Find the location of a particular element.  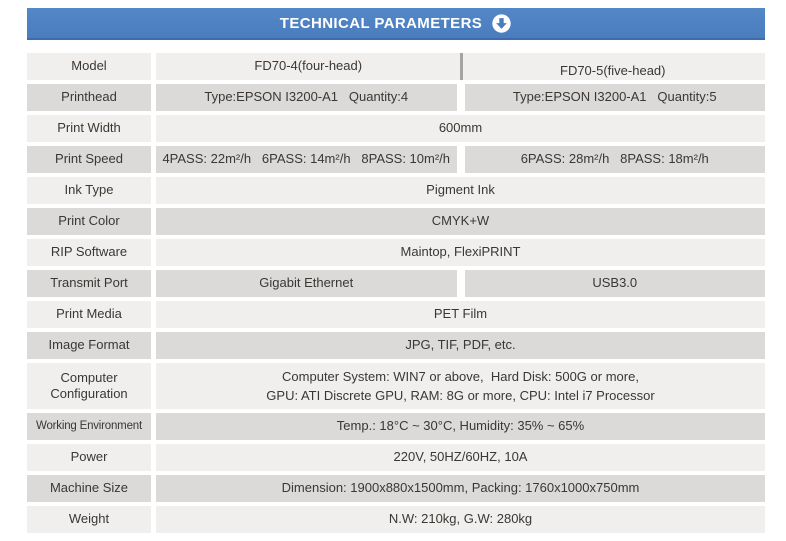

row-label: Printhead is located at coordinates (89, 97).